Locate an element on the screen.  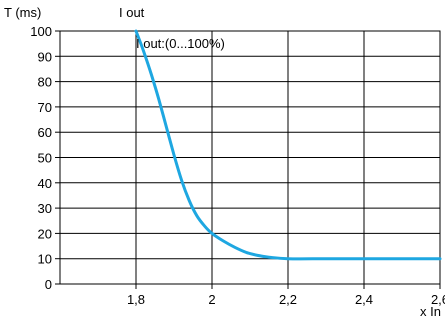
x-tick-label: 2,2 is located at coordinates (288, 299).